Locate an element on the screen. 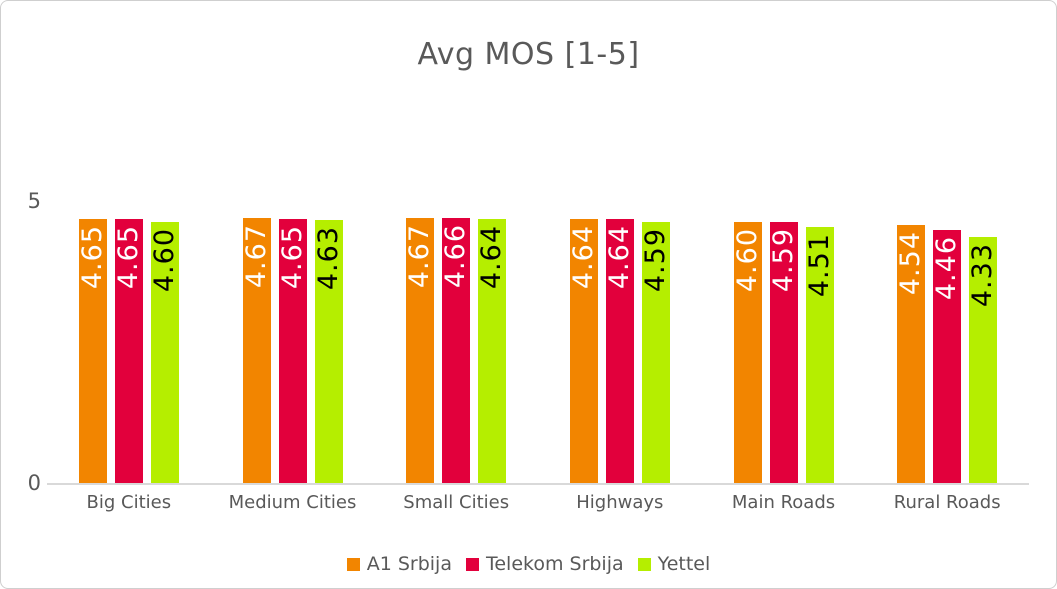  bar-group-medium-cities: 4.67 4.65 4.63 is located at coordinates (293, 342).